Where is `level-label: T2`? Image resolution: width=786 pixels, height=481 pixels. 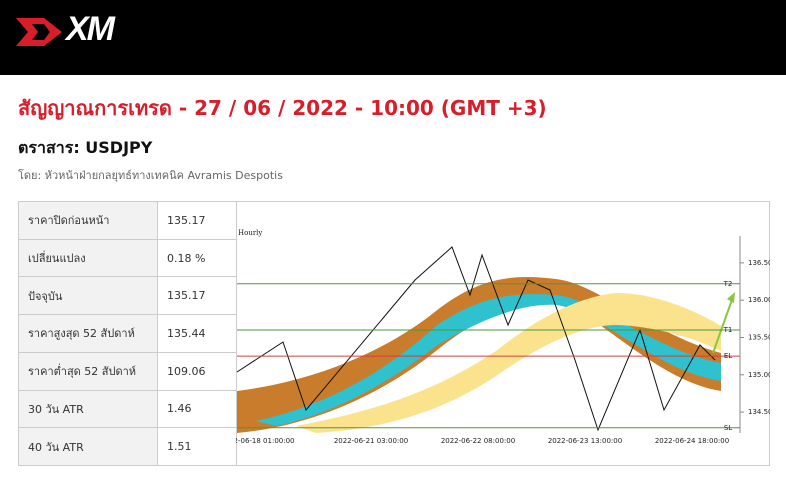
level-label: T2 is located at coordinates (728, 284).